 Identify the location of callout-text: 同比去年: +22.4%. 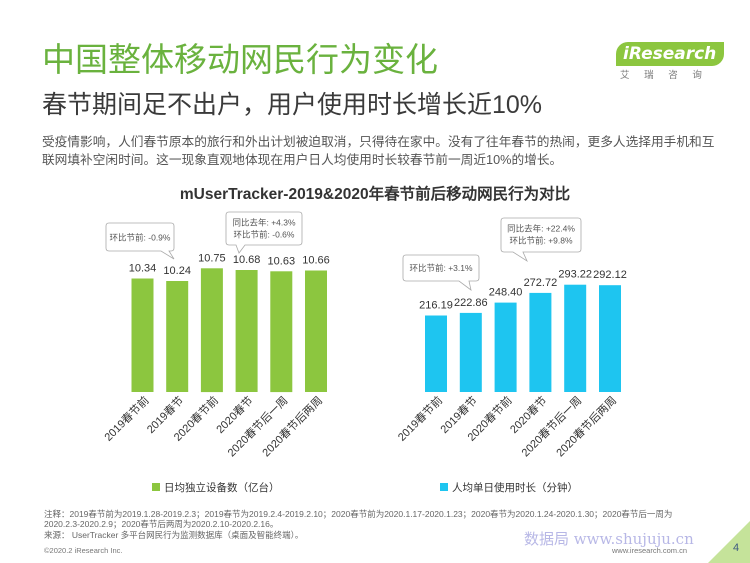
(541, 229).